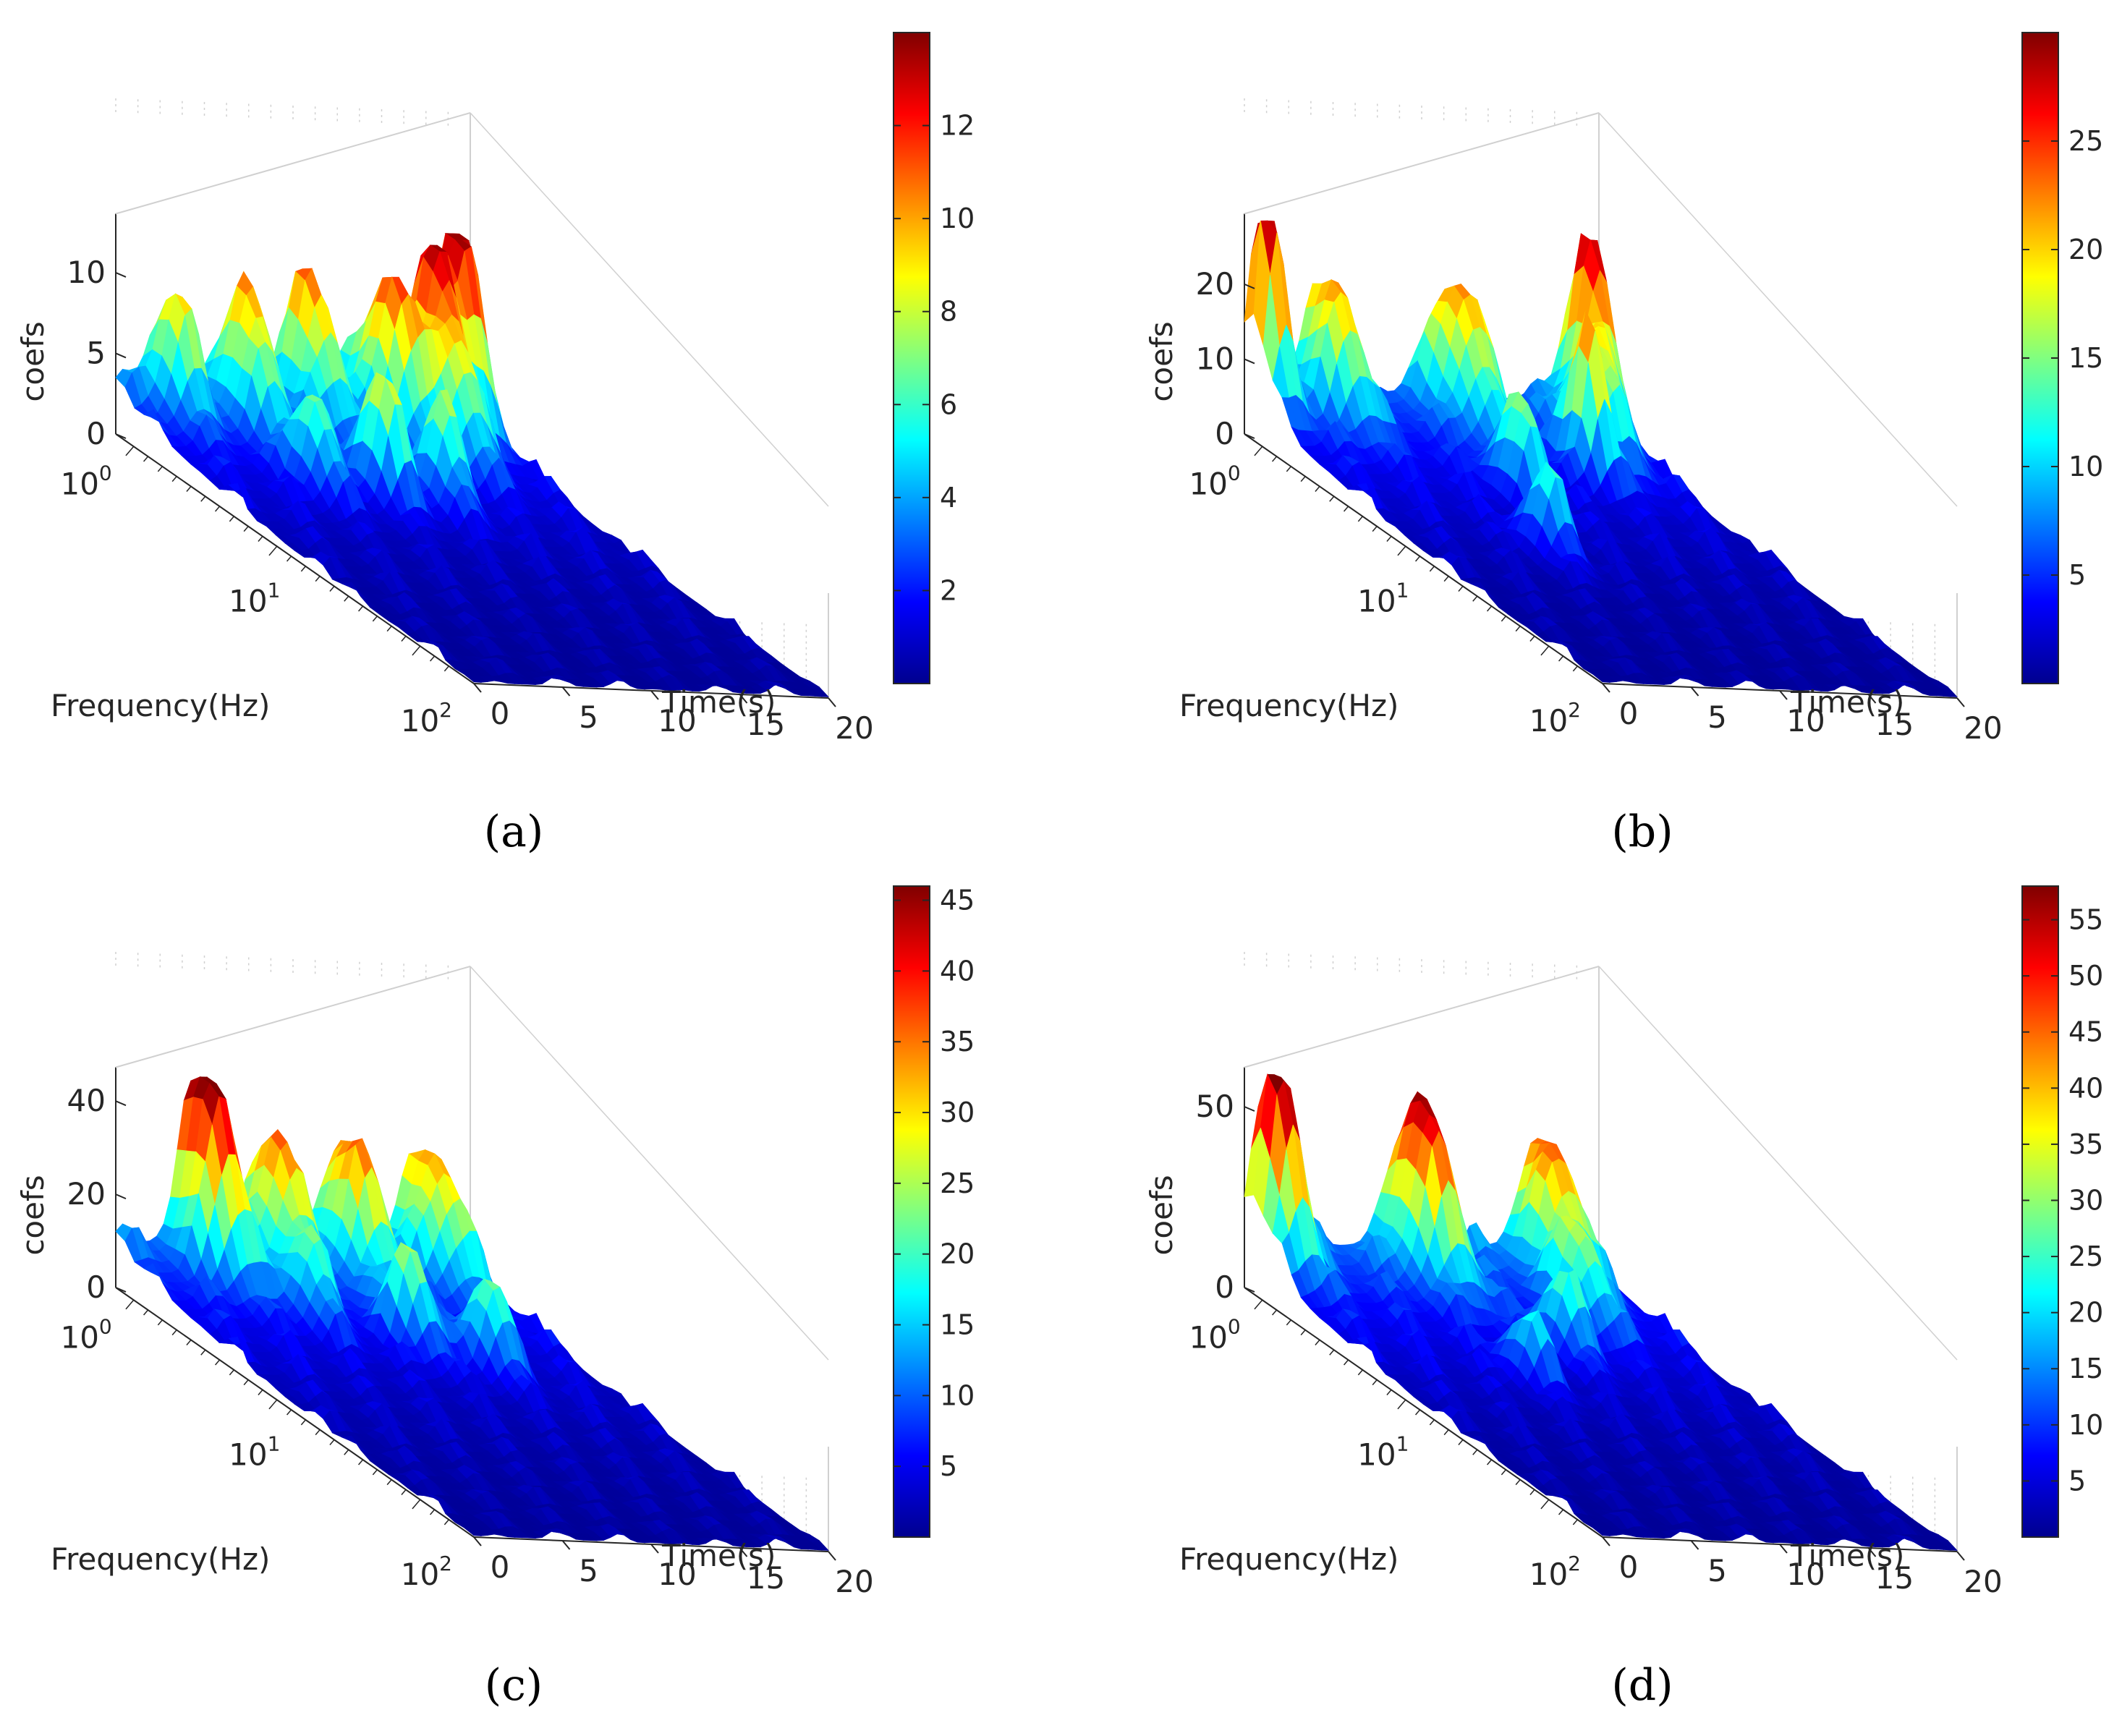  I want to click on z-tick-label: 5, so click(96, 353).